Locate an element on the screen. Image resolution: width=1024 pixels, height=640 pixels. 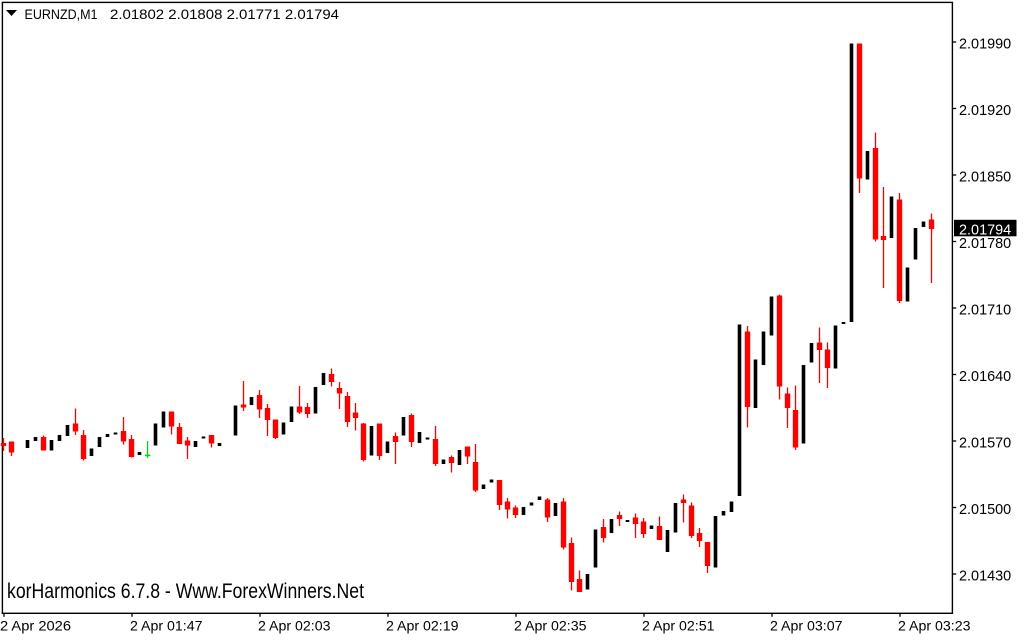
svg-text: 2.01850 is located at coordinates (985, 177).